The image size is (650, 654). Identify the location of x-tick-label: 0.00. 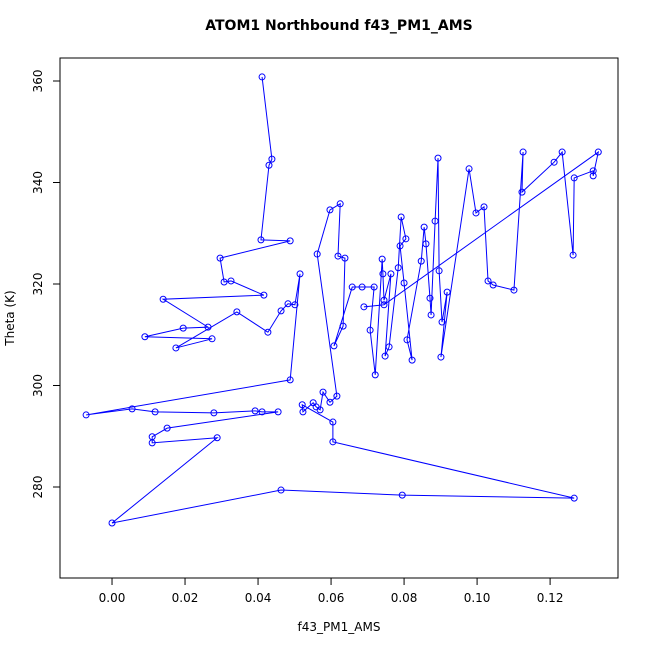
(112, 598).